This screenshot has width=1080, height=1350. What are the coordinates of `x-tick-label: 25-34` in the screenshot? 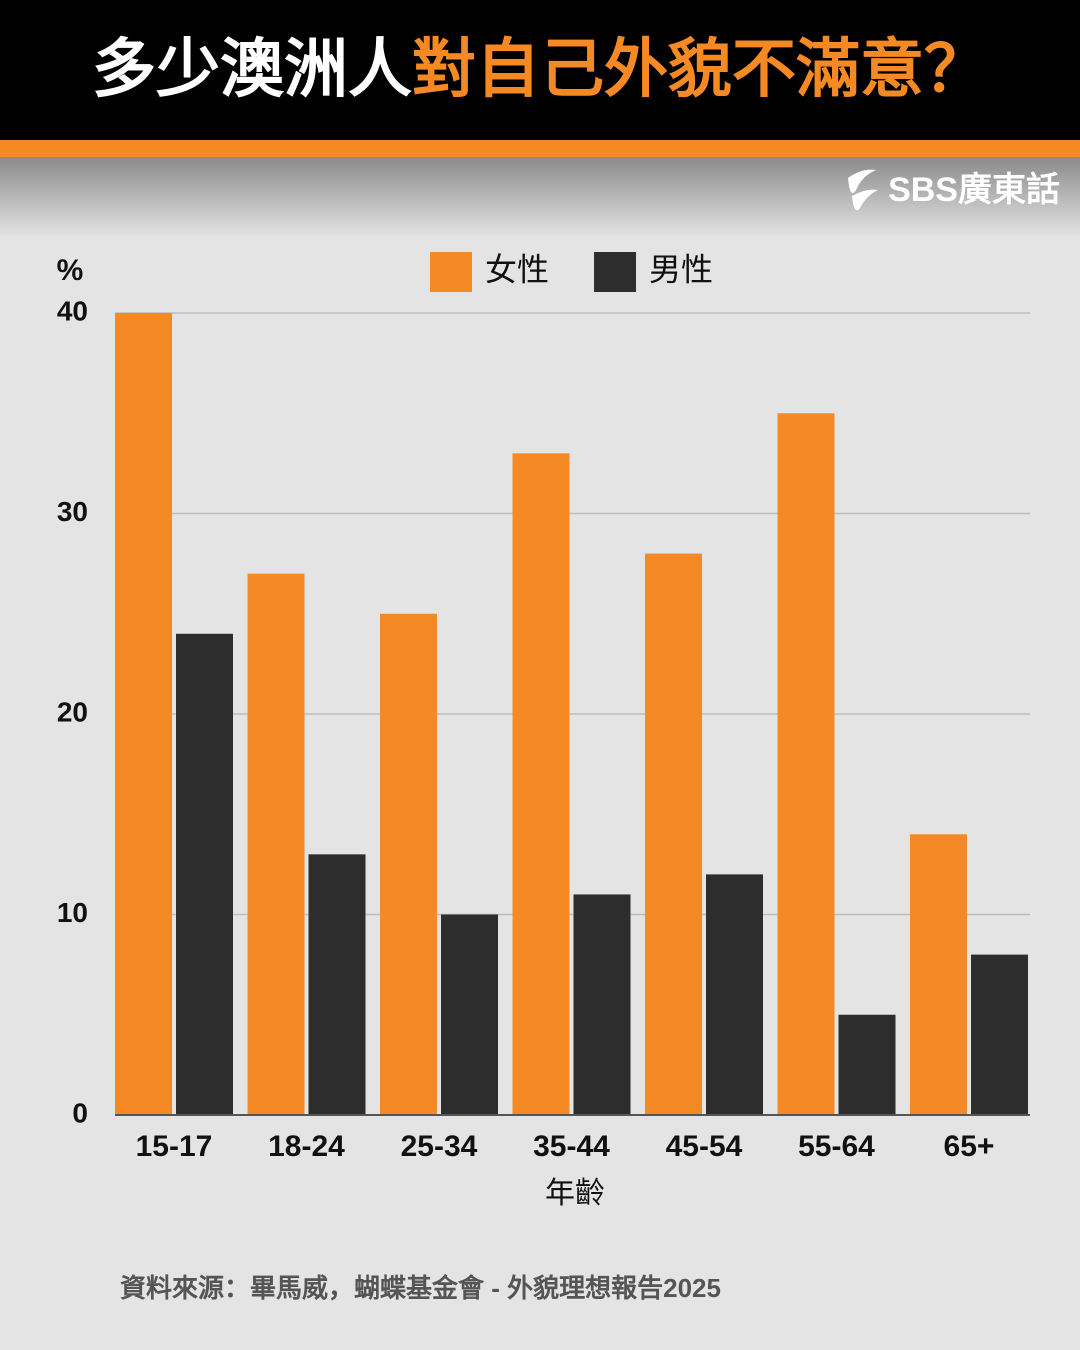 It's located at (439, 1146).